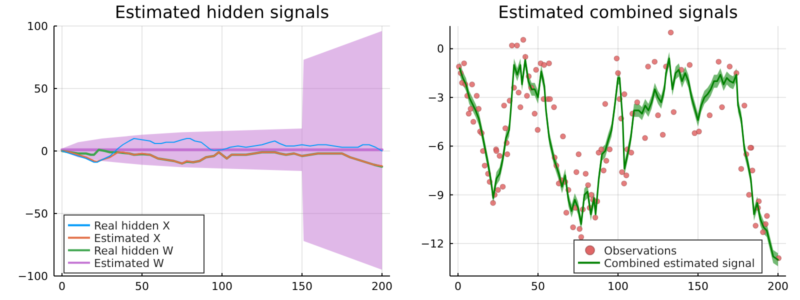  Describe the element at coordinates (679, 263) in the screenshot. I see `legend-label: Combined estimated signal` at that location.